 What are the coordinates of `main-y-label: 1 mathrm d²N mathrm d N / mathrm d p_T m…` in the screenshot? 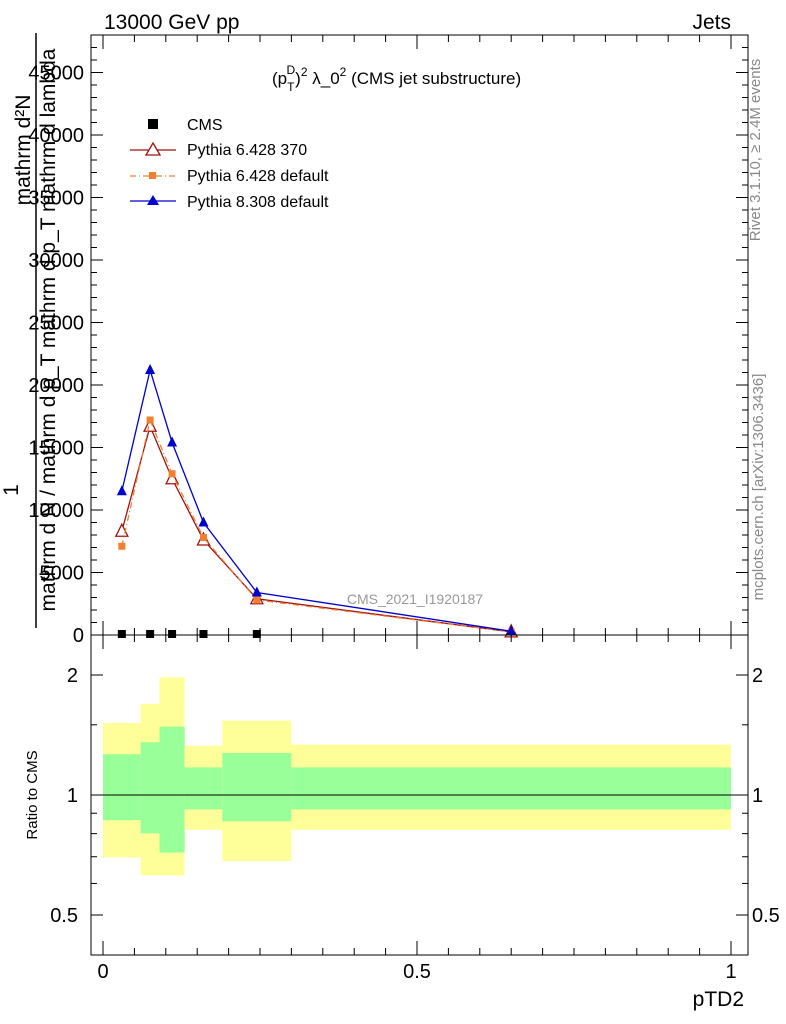 It's located at (30, 330).